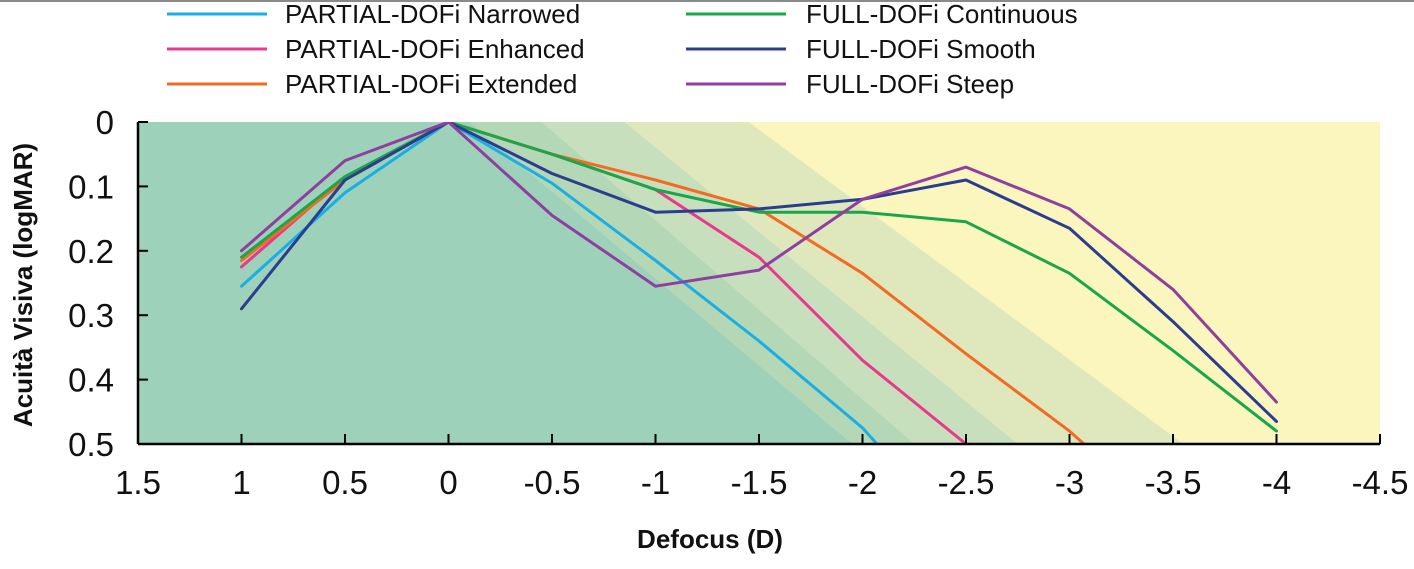 The width and height of the screenshot is (1414, 569). Describe the element at coordinates (435, 49) in the screenshot. I see `legend-label: PARTIAL-DOFi Enhanced` at that location.